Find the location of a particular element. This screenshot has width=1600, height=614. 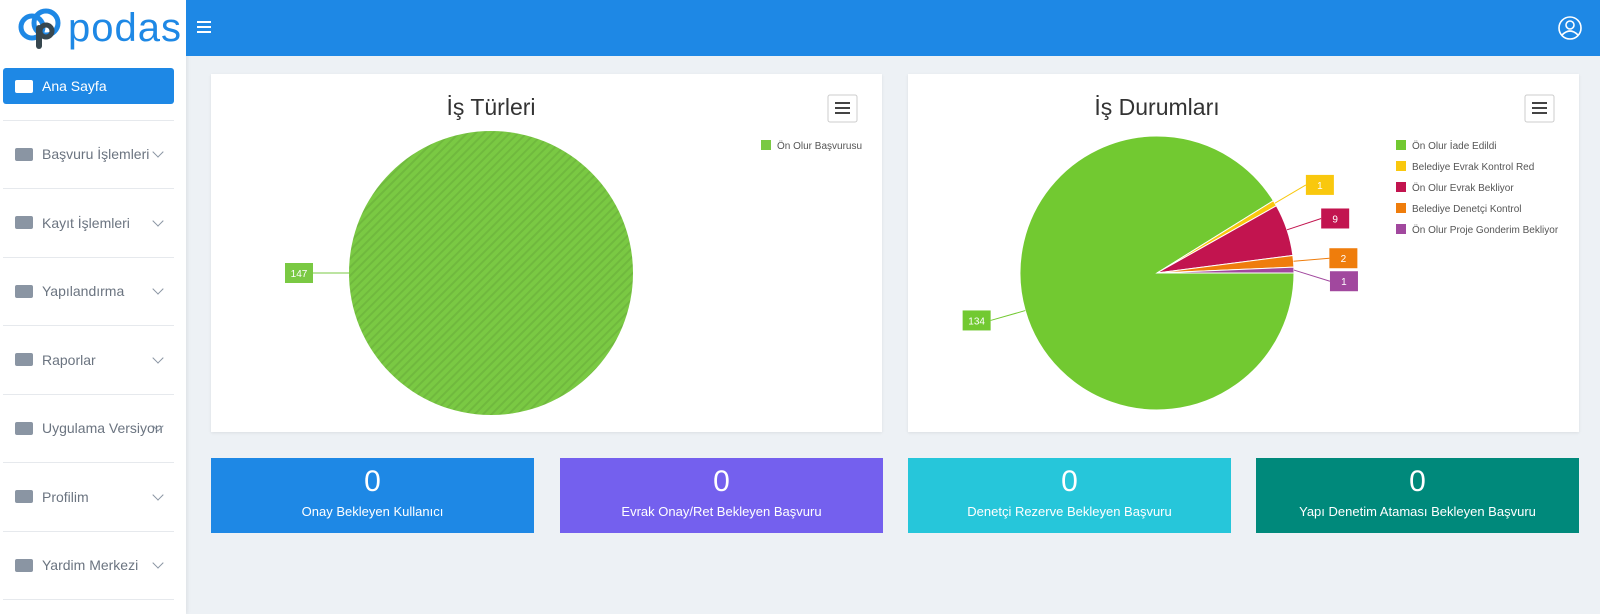

nav-label: Profilim is located at coordinates (65, 496).